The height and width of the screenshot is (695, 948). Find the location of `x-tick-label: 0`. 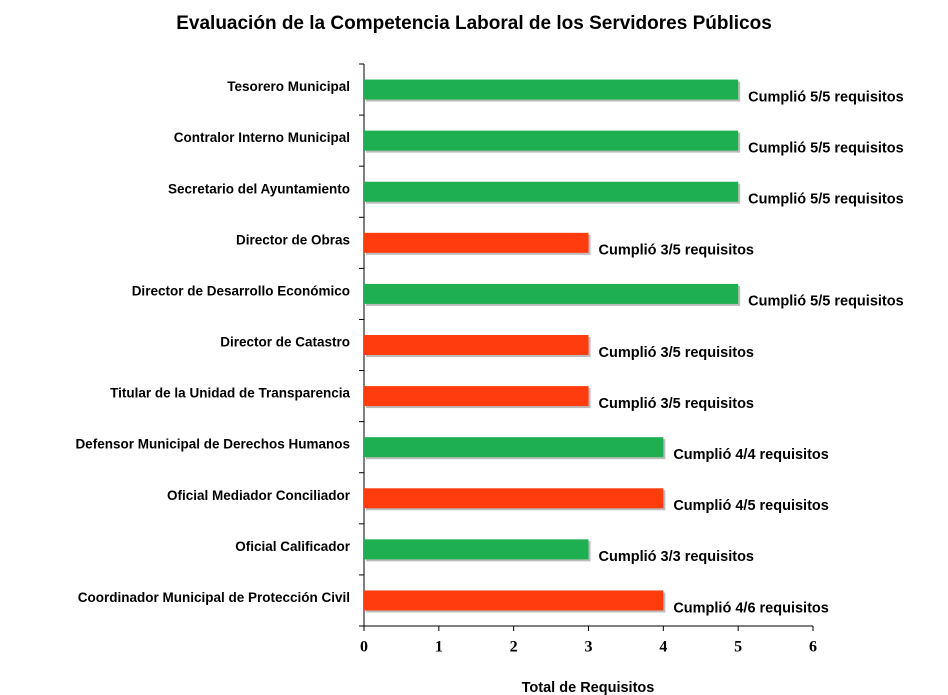

x-tick-label: 0 is located at coordinates (364, 647).